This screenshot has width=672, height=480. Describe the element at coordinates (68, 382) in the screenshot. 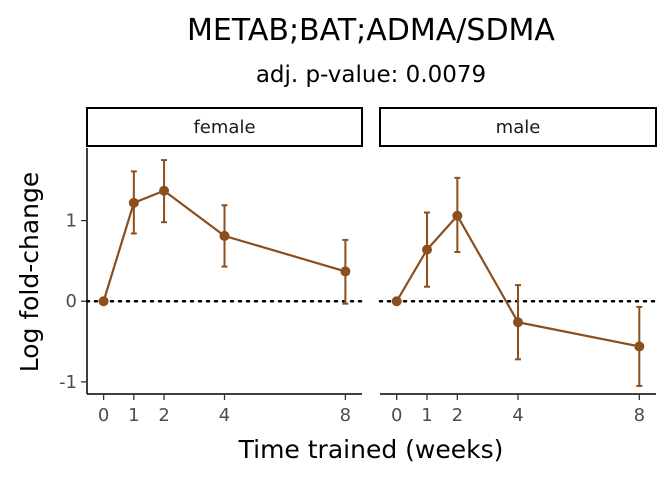

I see `y-tick-label: -1` at that location.